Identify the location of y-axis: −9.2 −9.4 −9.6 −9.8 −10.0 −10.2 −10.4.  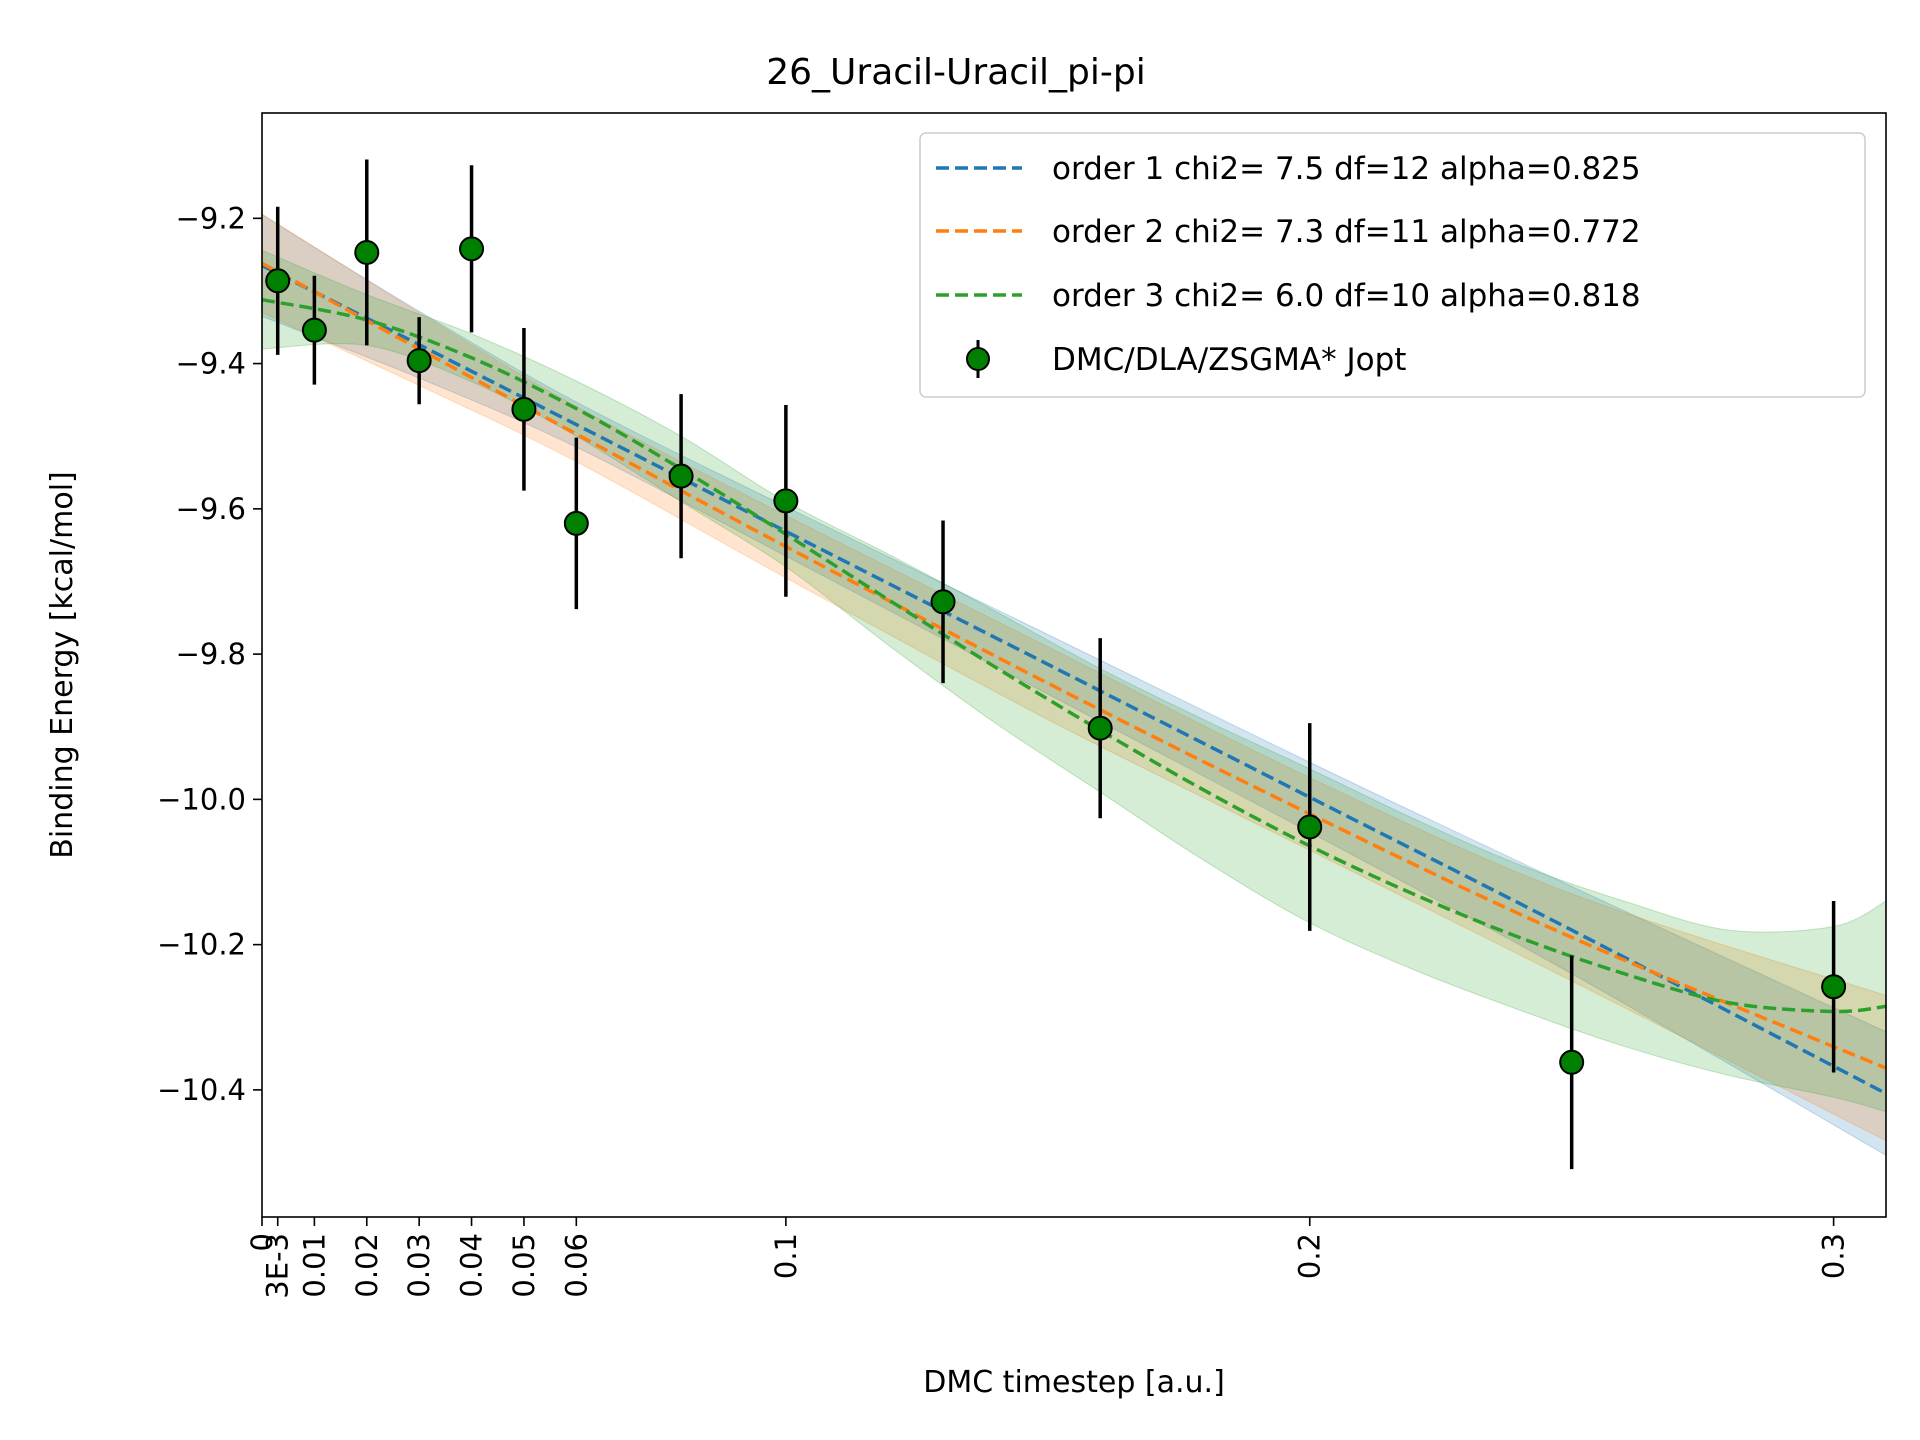
(209, 654).